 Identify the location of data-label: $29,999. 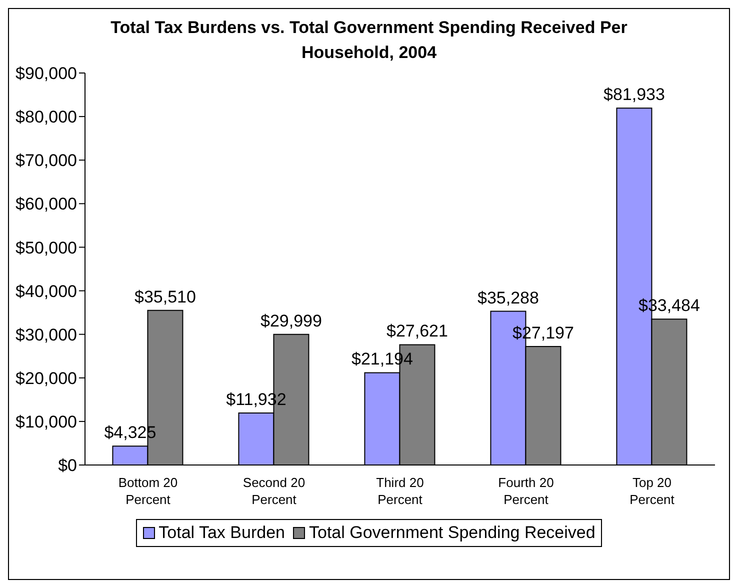
(291, 320).